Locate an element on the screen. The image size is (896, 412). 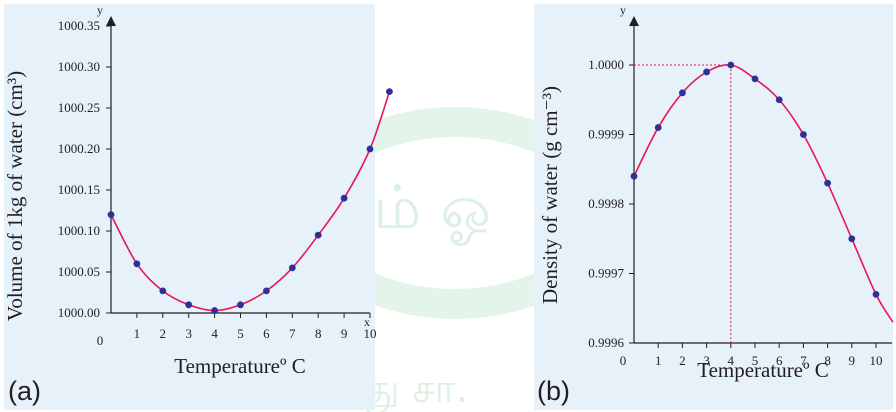
y-tick-label: 1000.15 is located at coordinates (79, 189).